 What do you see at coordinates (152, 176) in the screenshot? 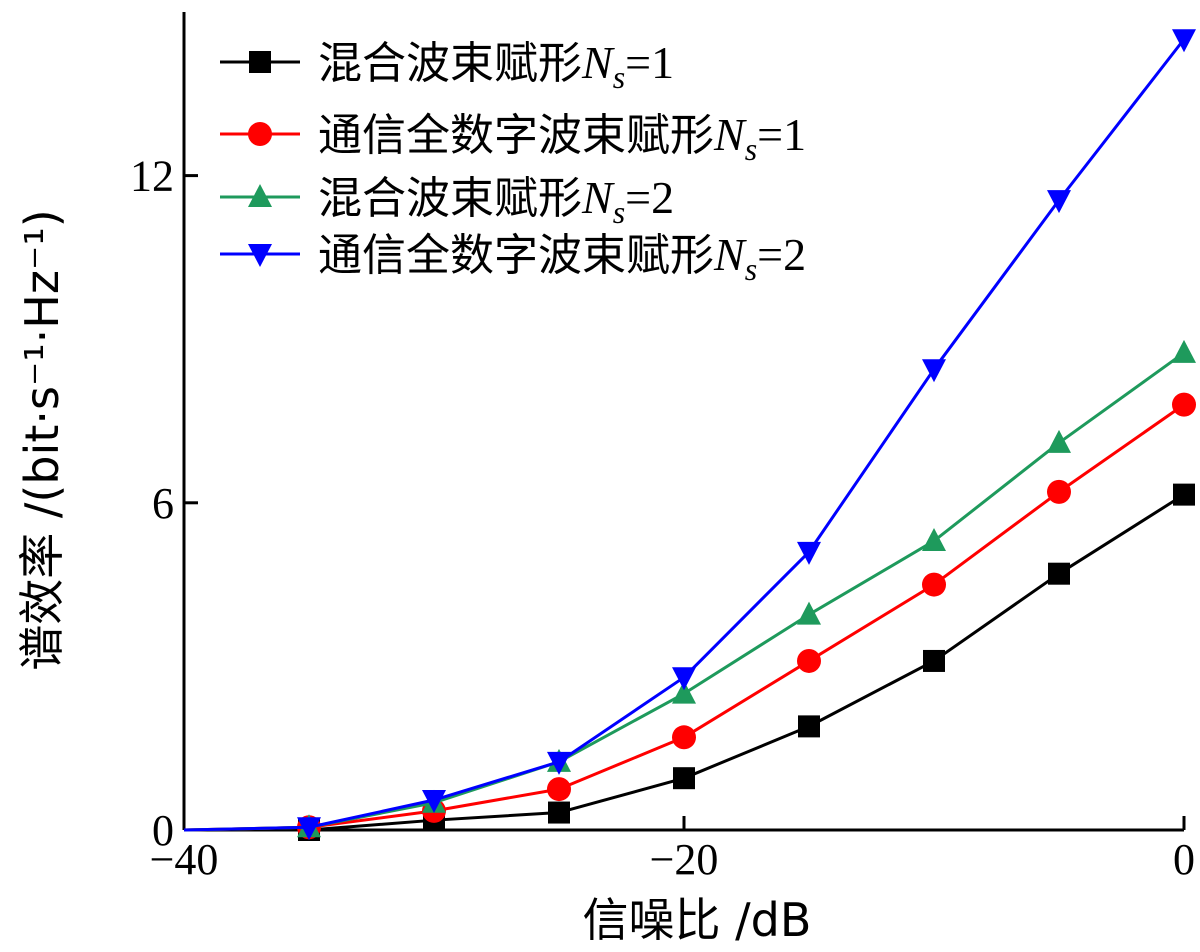
I see `y-tick-label: 12` at bounding box center [152, 176].